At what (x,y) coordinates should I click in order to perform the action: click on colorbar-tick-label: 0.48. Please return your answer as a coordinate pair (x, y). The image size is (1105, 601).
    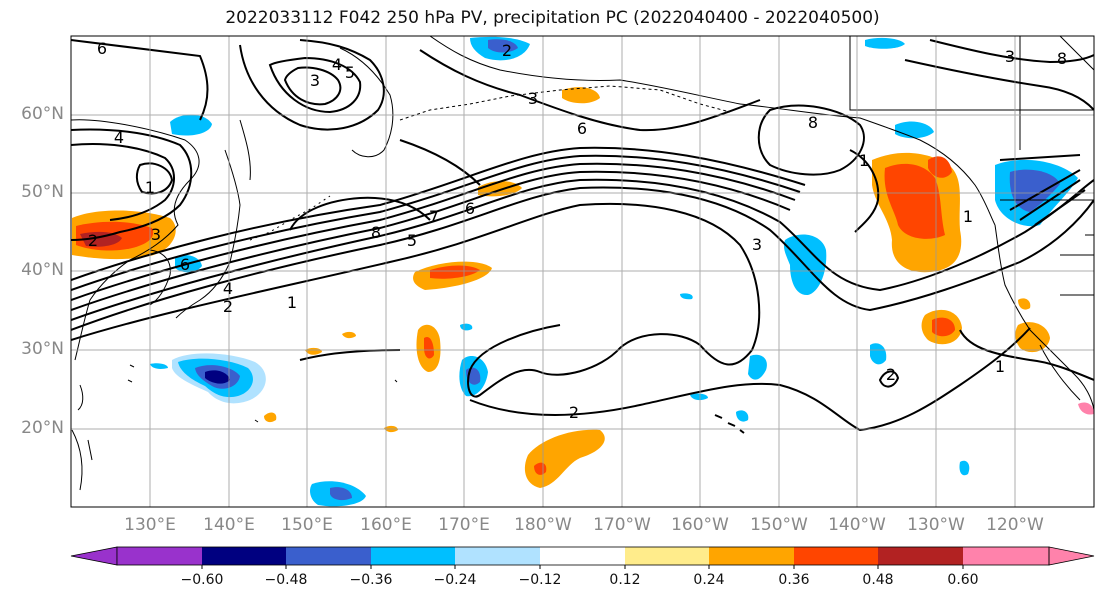
    Looking at the image, I should click on (878, 580).